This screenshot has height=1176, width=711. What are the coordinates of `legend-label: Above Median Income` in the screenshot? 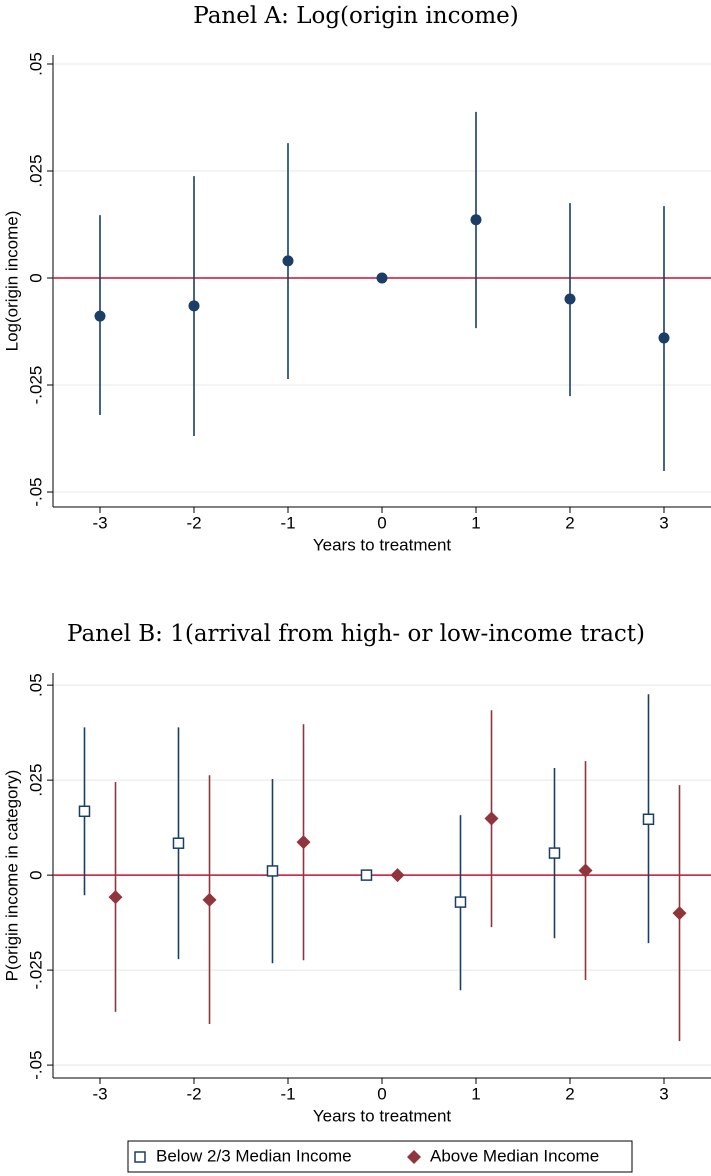 It's located at (514, 1155).